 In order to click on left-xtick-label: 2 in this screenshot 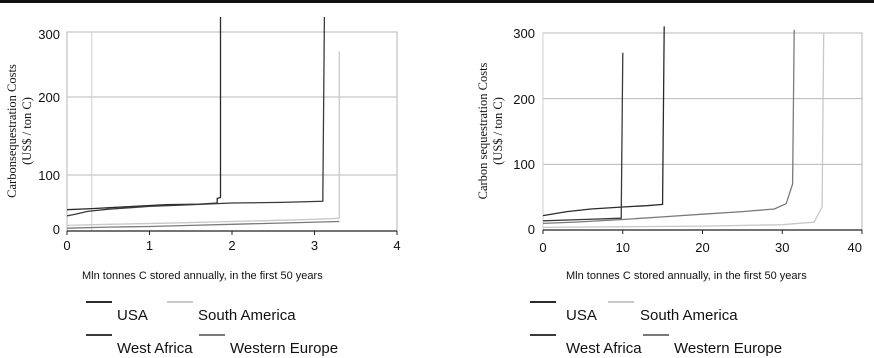, I will do `click(231, 245)`.